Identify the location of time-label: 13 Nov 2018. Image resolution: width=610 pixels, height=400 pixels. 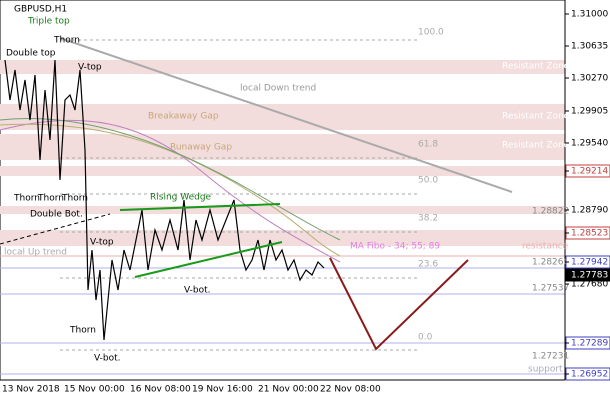
(31, 390).